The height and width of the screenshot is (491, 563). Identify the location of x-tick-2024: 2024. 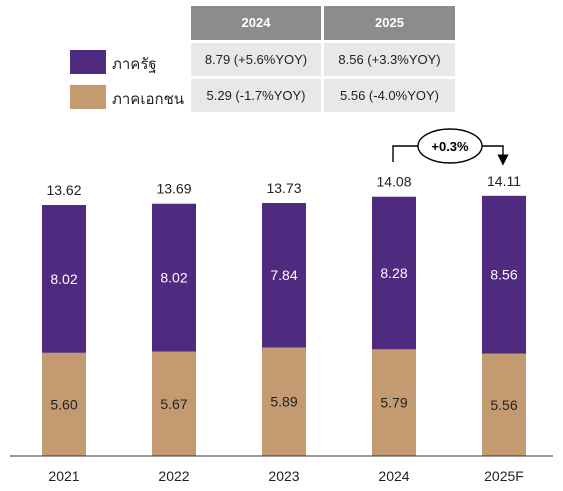
(393, 476).